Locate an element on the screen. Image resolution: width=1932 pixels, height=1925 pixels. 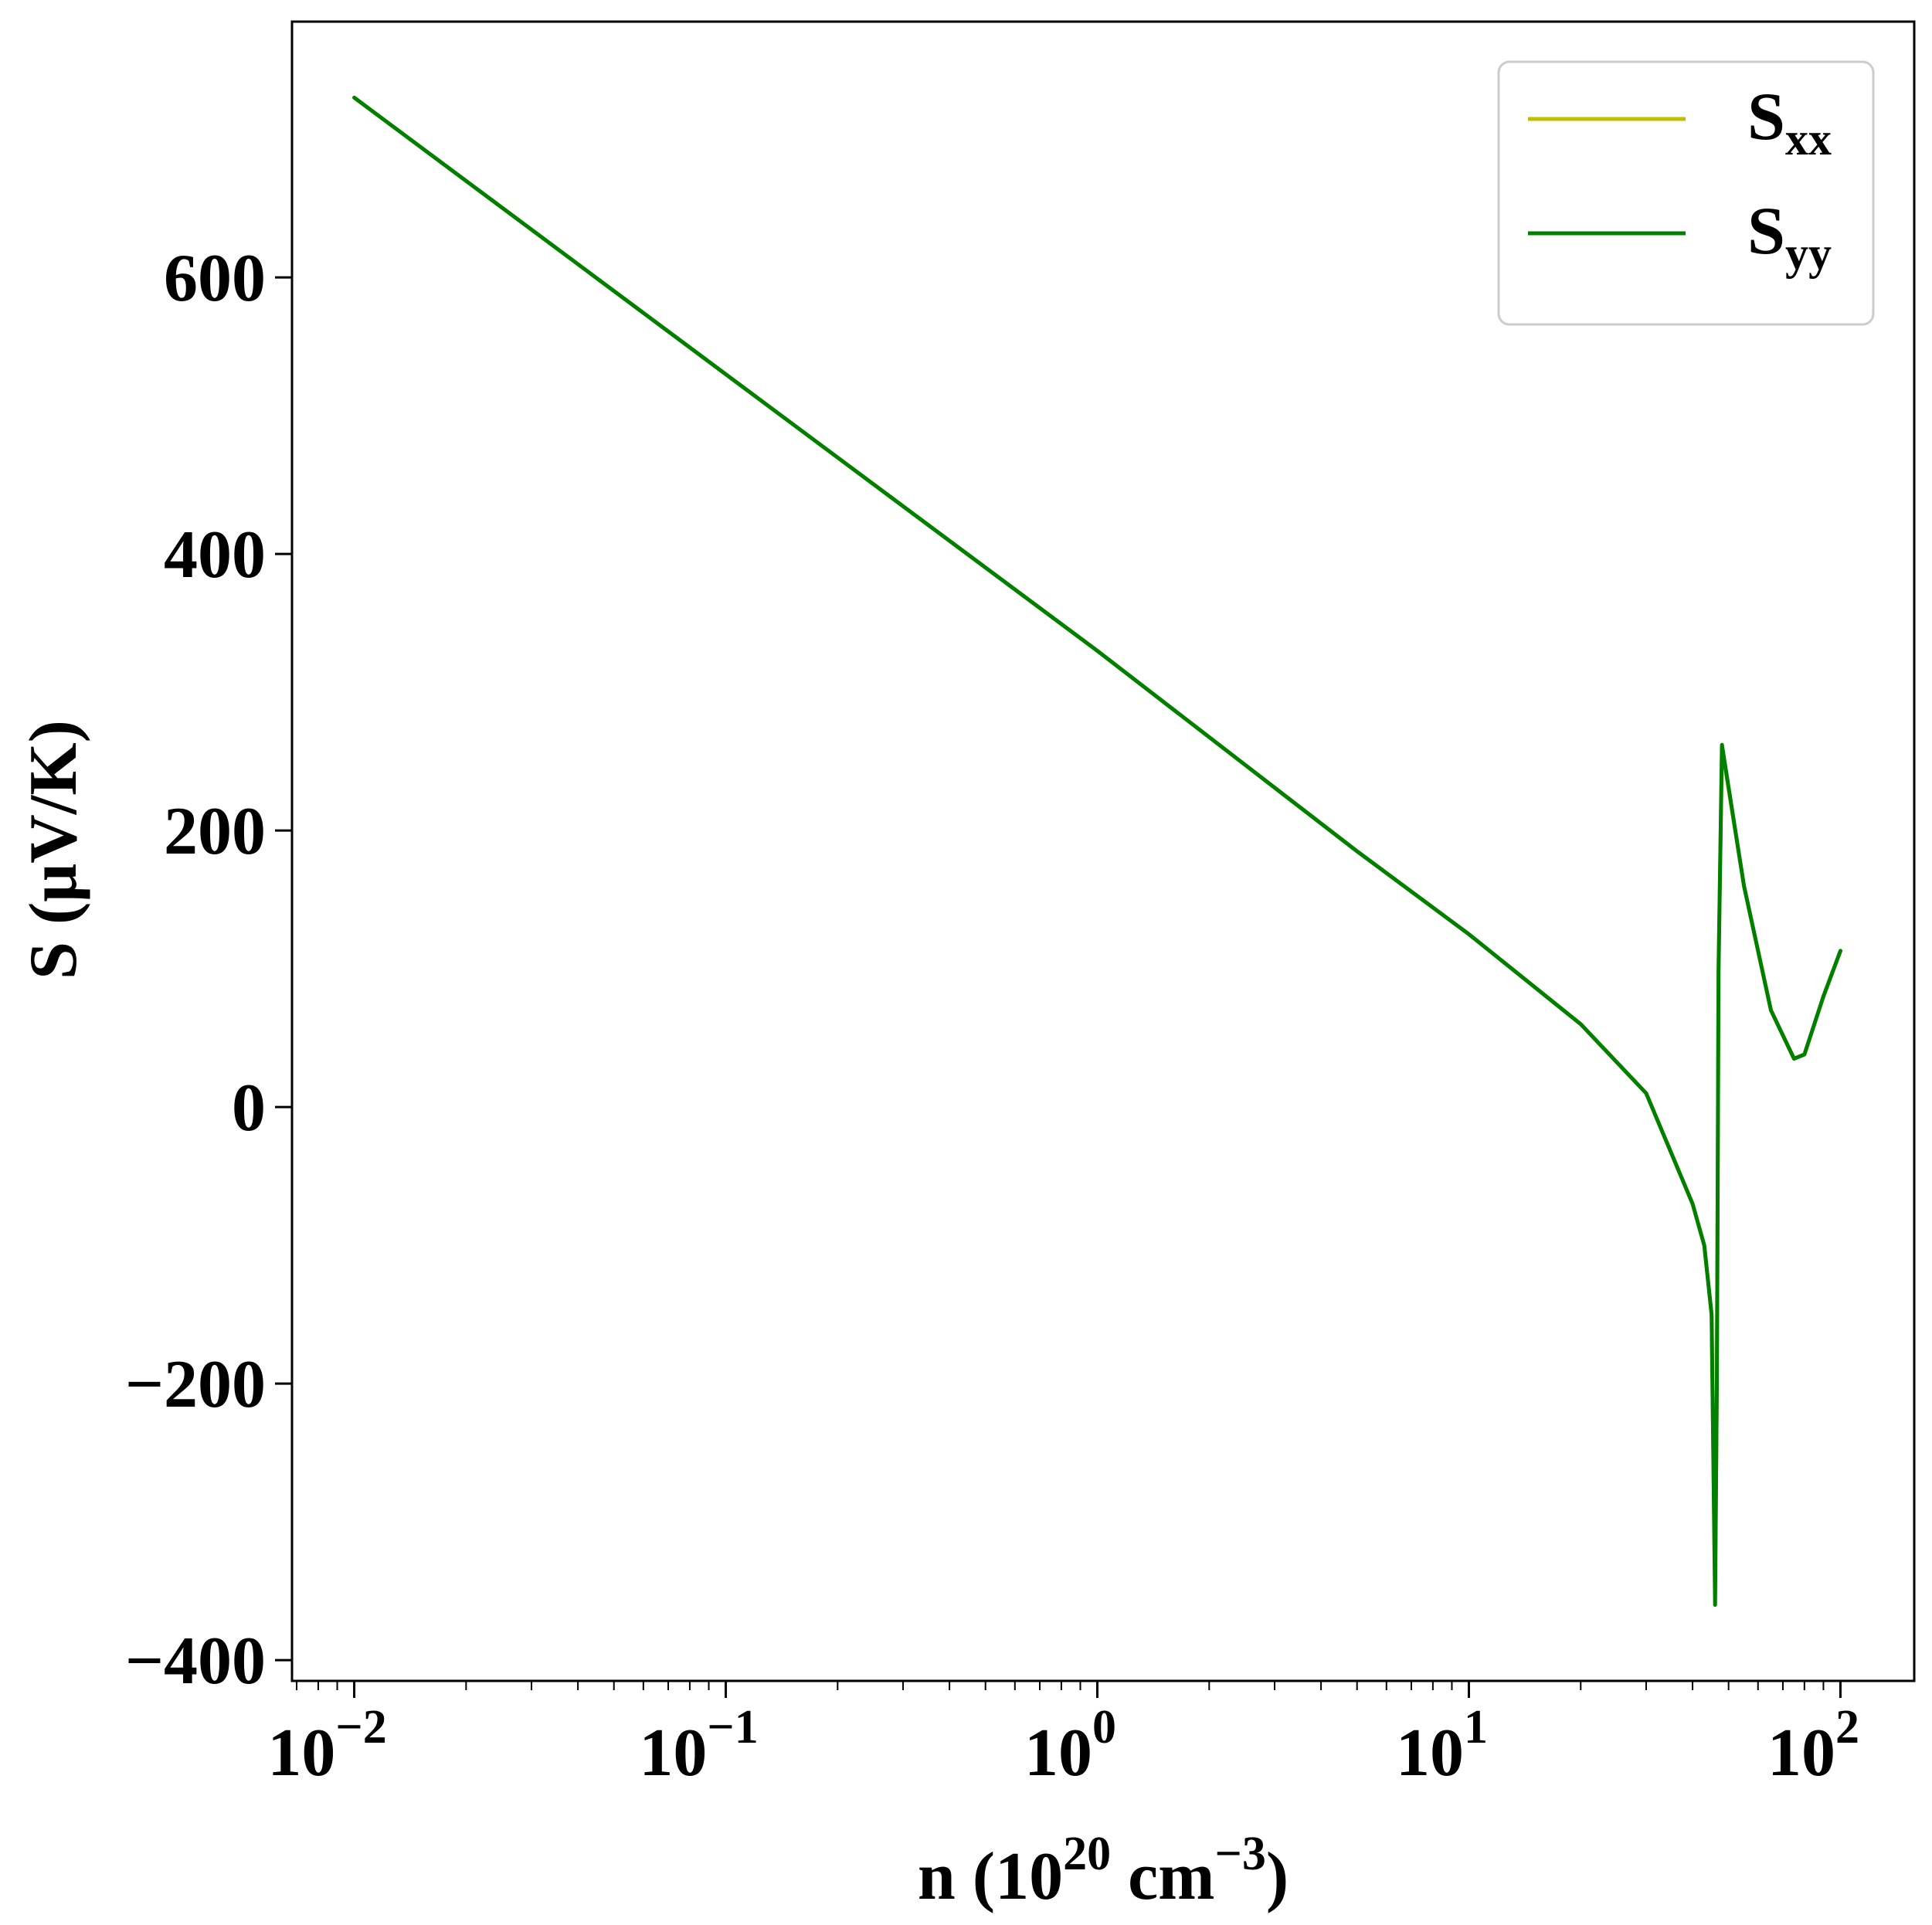
x-tick-label: 10⁻¹ is located at coordinates (699, 1746).